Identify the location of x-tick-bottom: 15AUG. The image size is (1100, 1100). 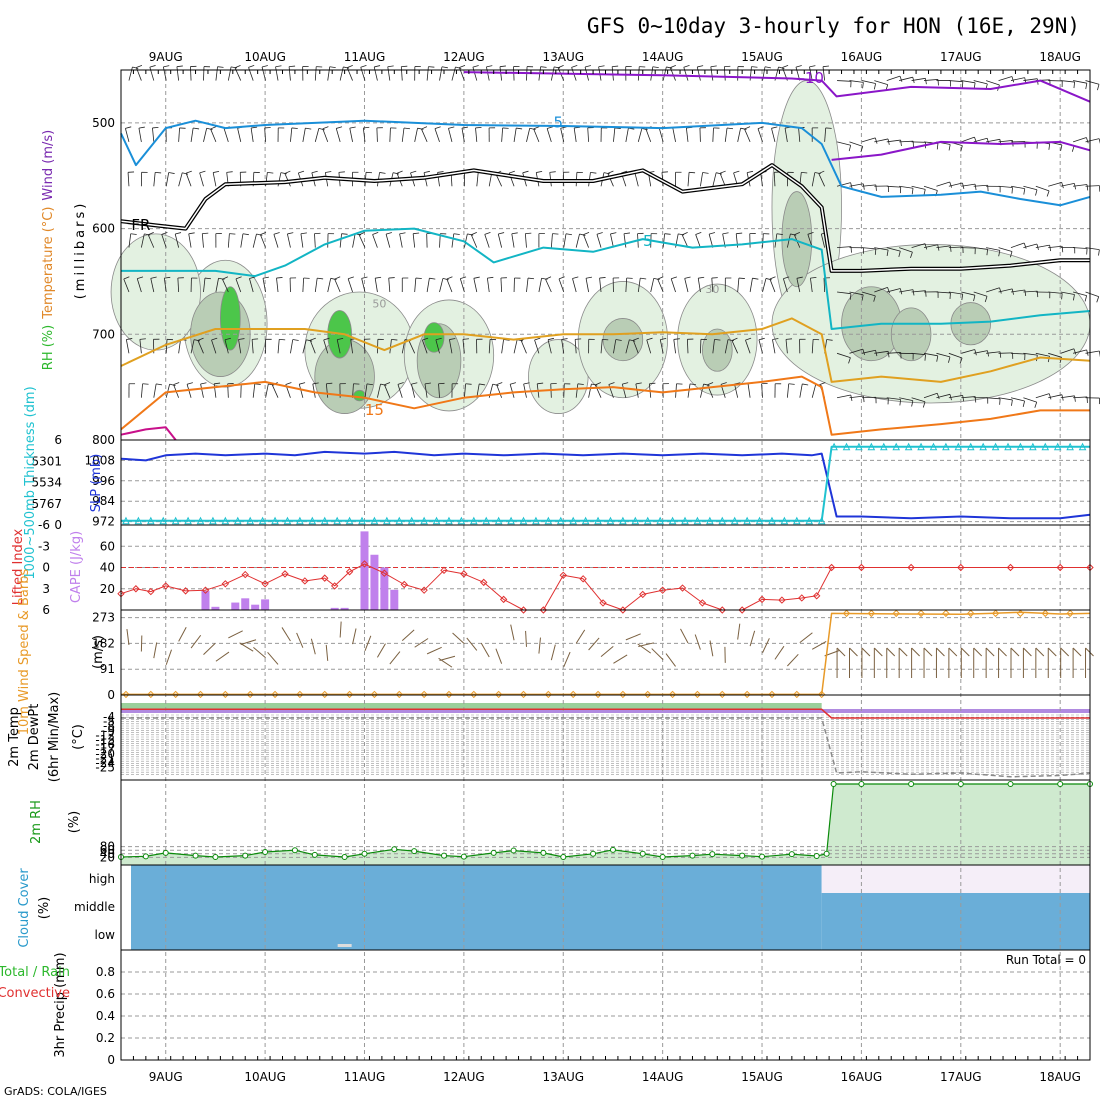
(762, 1077).